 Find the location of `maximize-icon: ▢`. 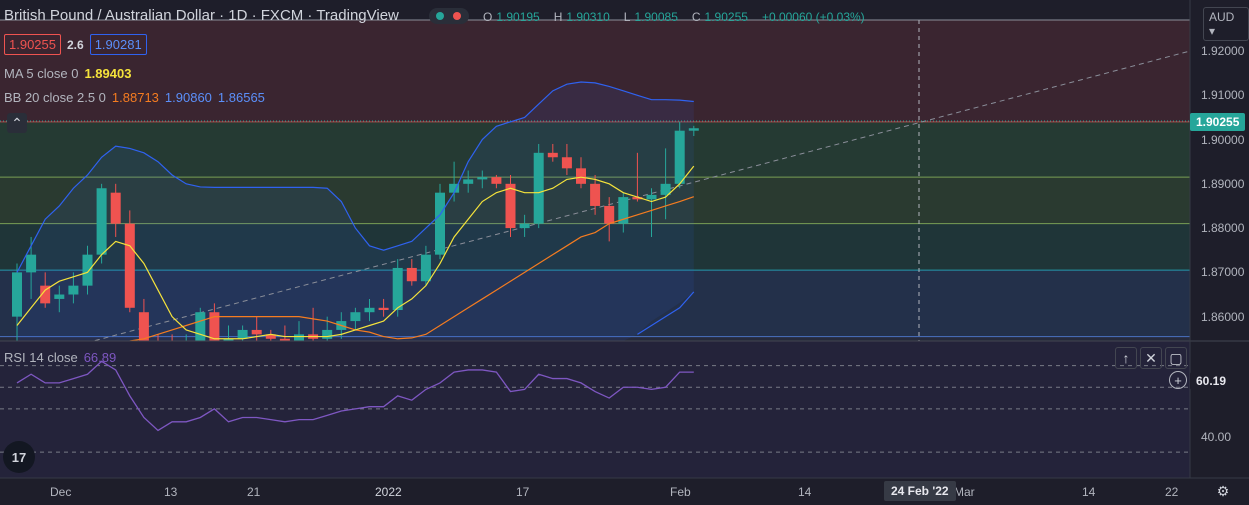

maximize-icon: ▢ is located at coordinates (1176, 357).